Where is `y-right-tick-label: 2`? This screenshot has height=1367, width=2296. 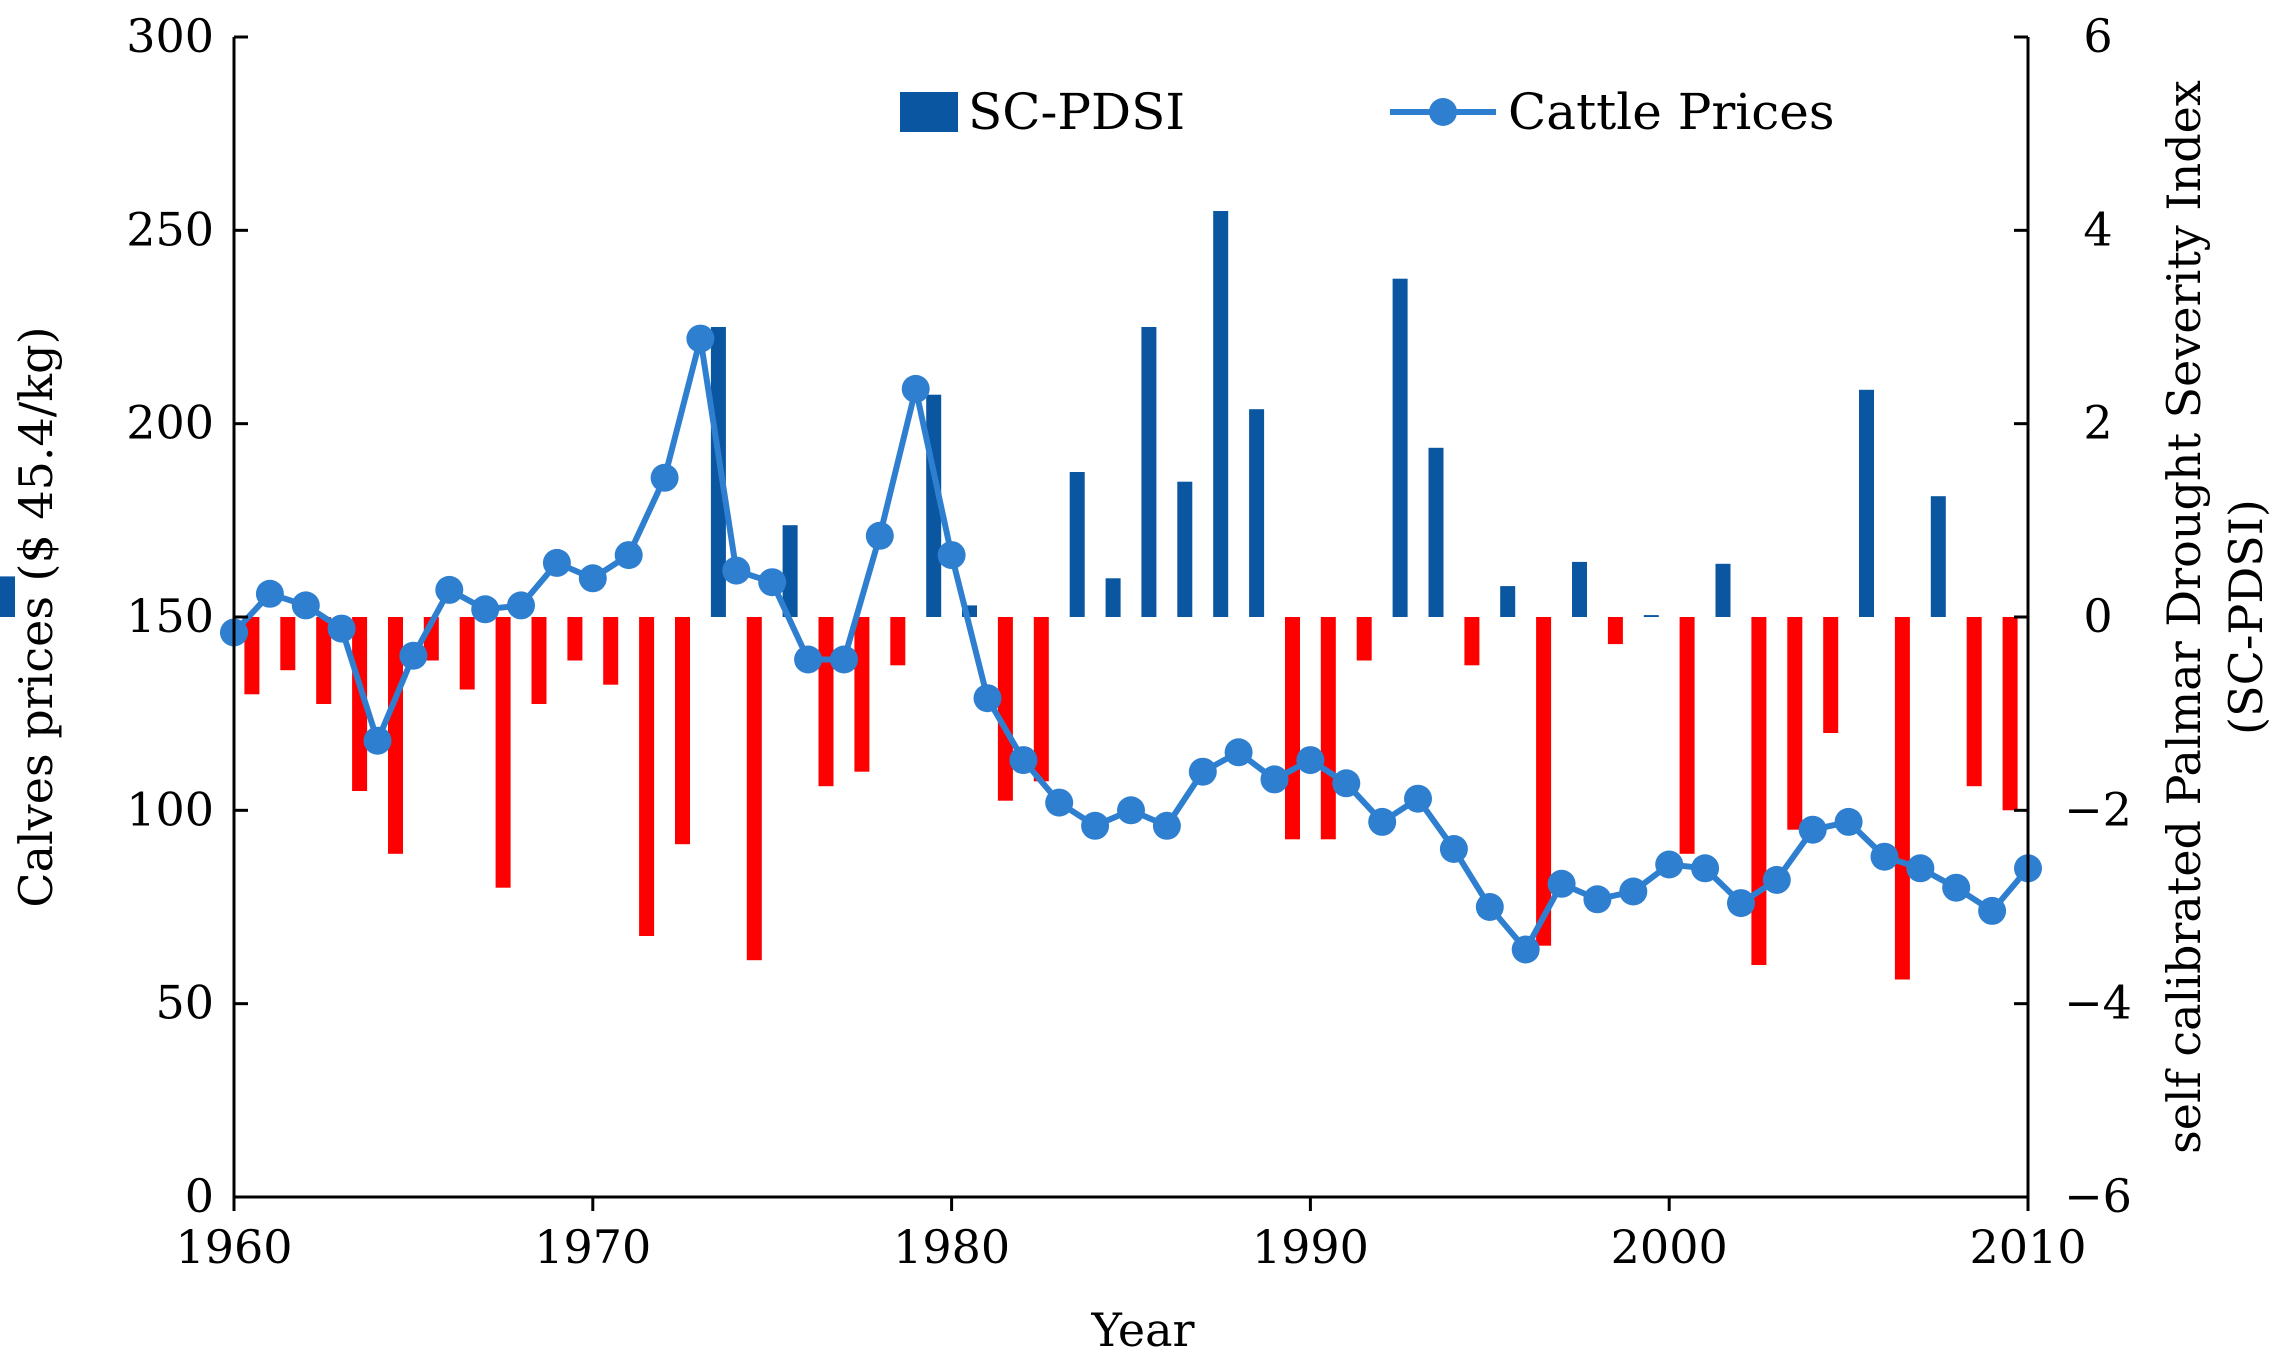
y-right-tick-label: 2 is located at coordinates (2097, 423).